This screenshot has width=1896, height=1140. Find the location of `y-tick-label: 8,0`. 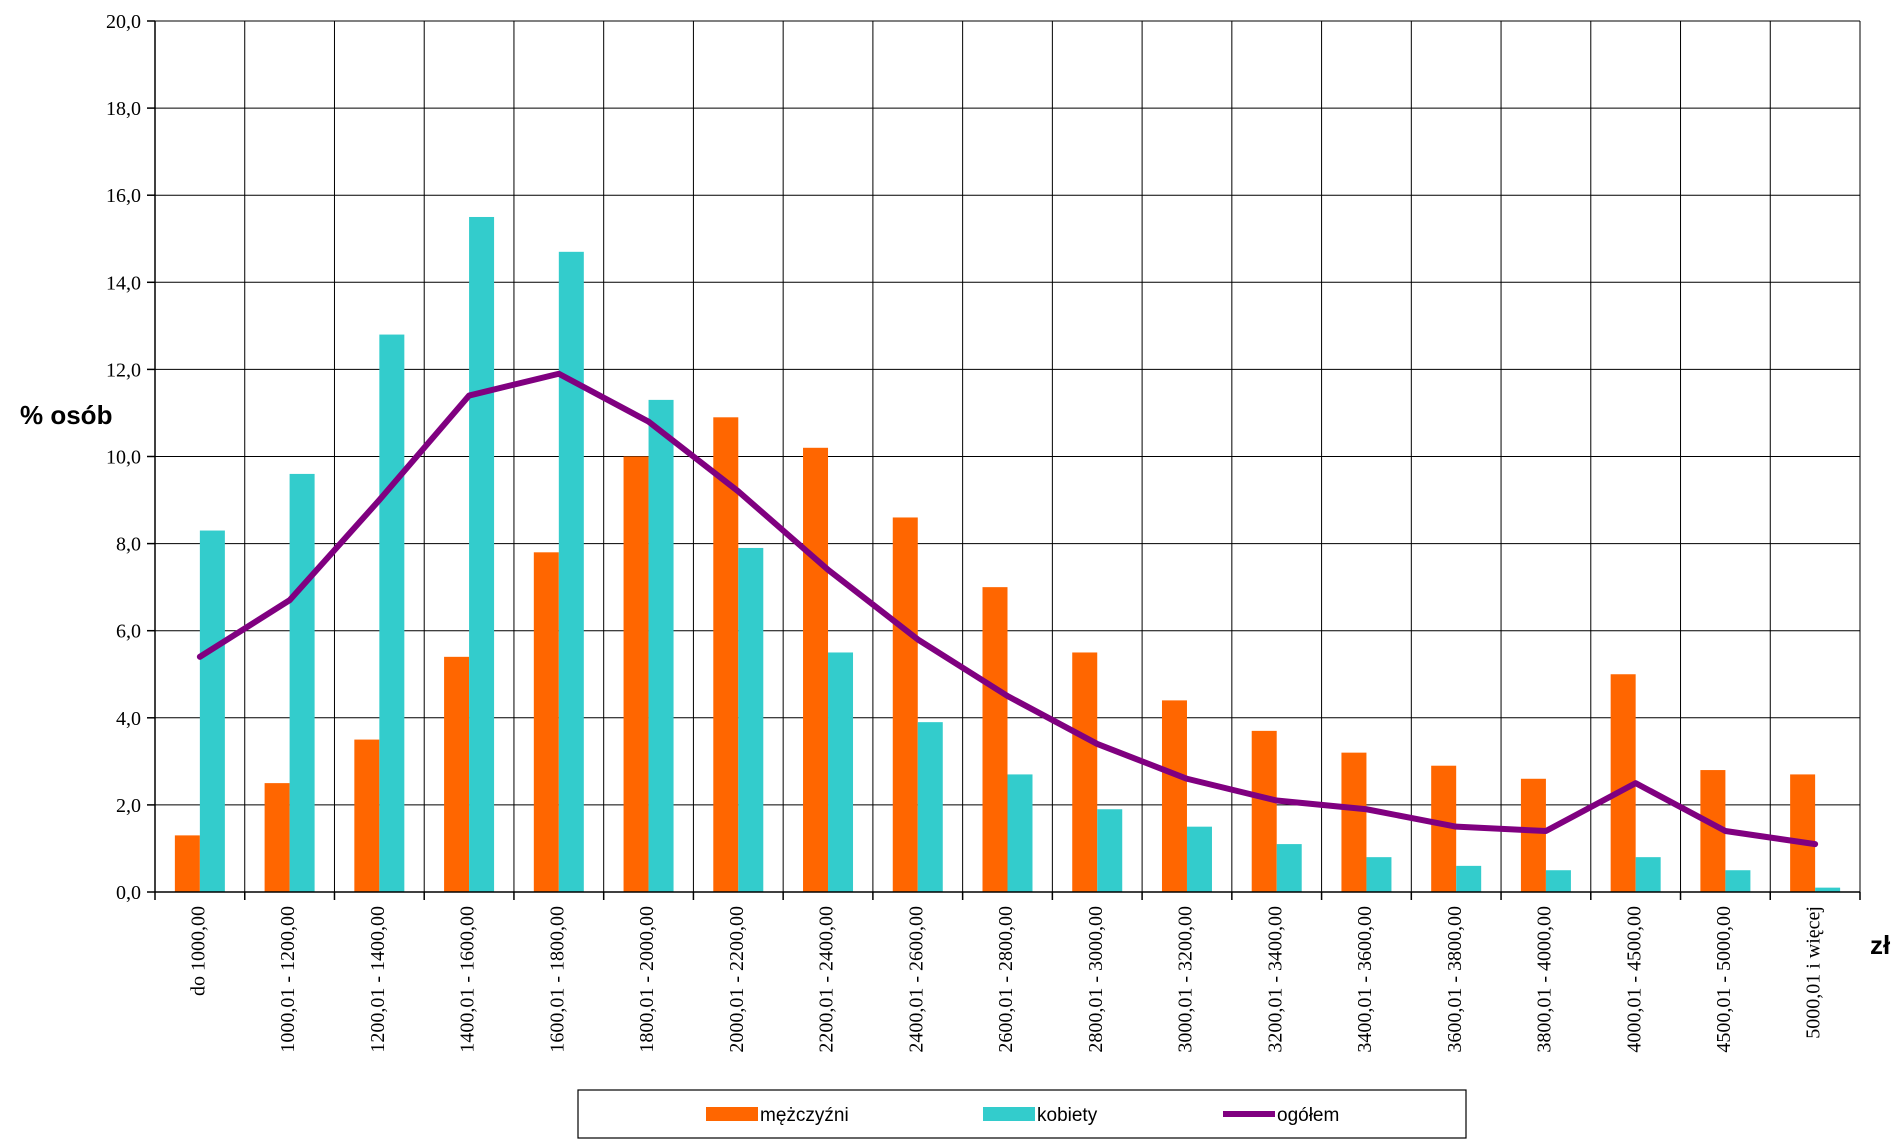

y-tick-label: 8,0 is located at coordinates (128, 545).